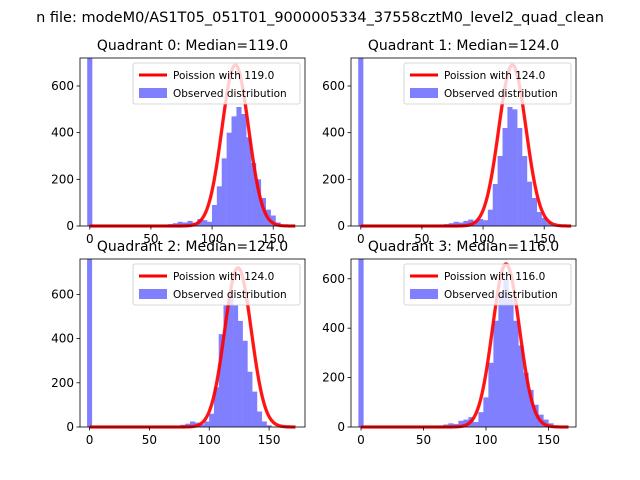 This screenshot has height=480, width=640. I want to click on legend: Poission with 119.0 Observed distribution, so click(216, 83).